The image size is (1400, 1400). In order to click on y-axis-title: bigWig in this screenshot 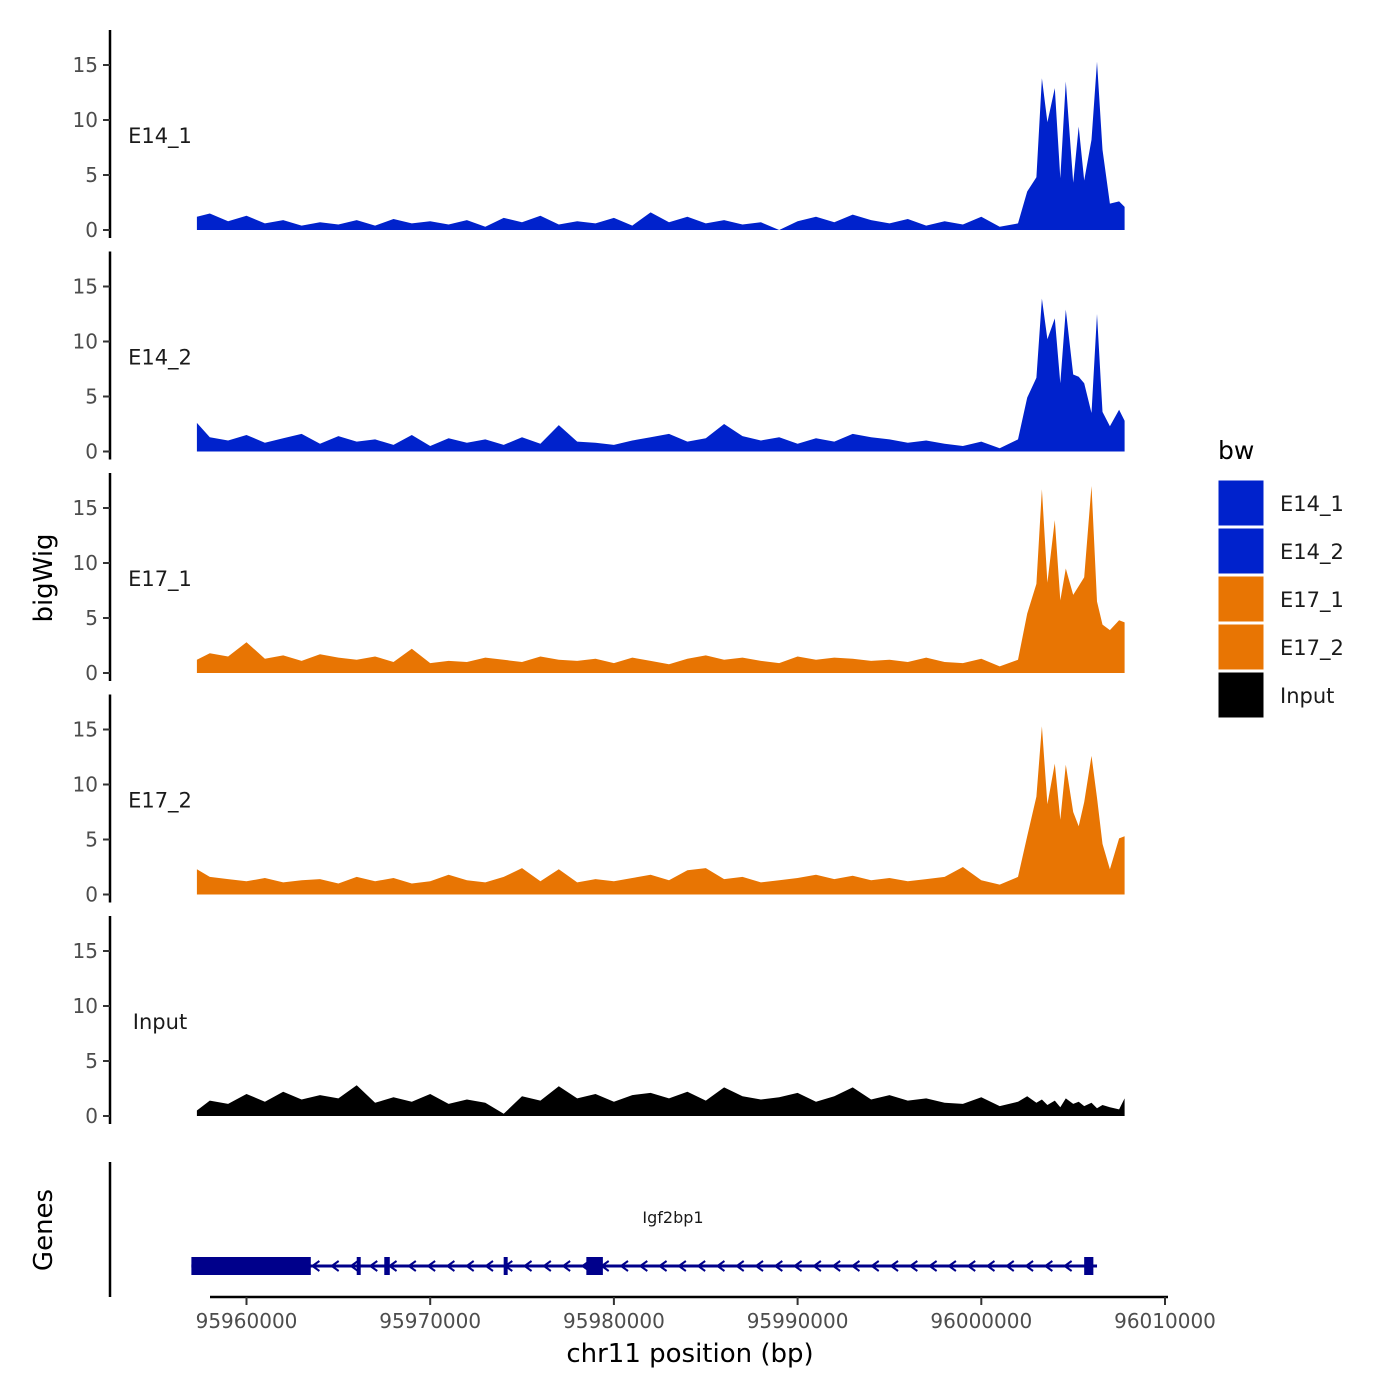, I will do `click(44, 577)`.